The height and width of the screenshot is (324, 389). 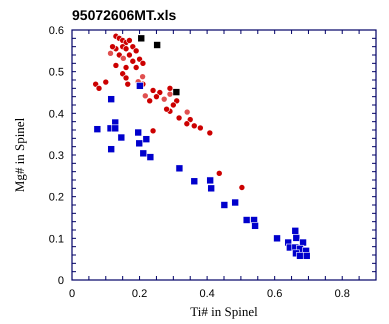 I want to click on x-tick-label: 0.4, so click(x=207, y=294).